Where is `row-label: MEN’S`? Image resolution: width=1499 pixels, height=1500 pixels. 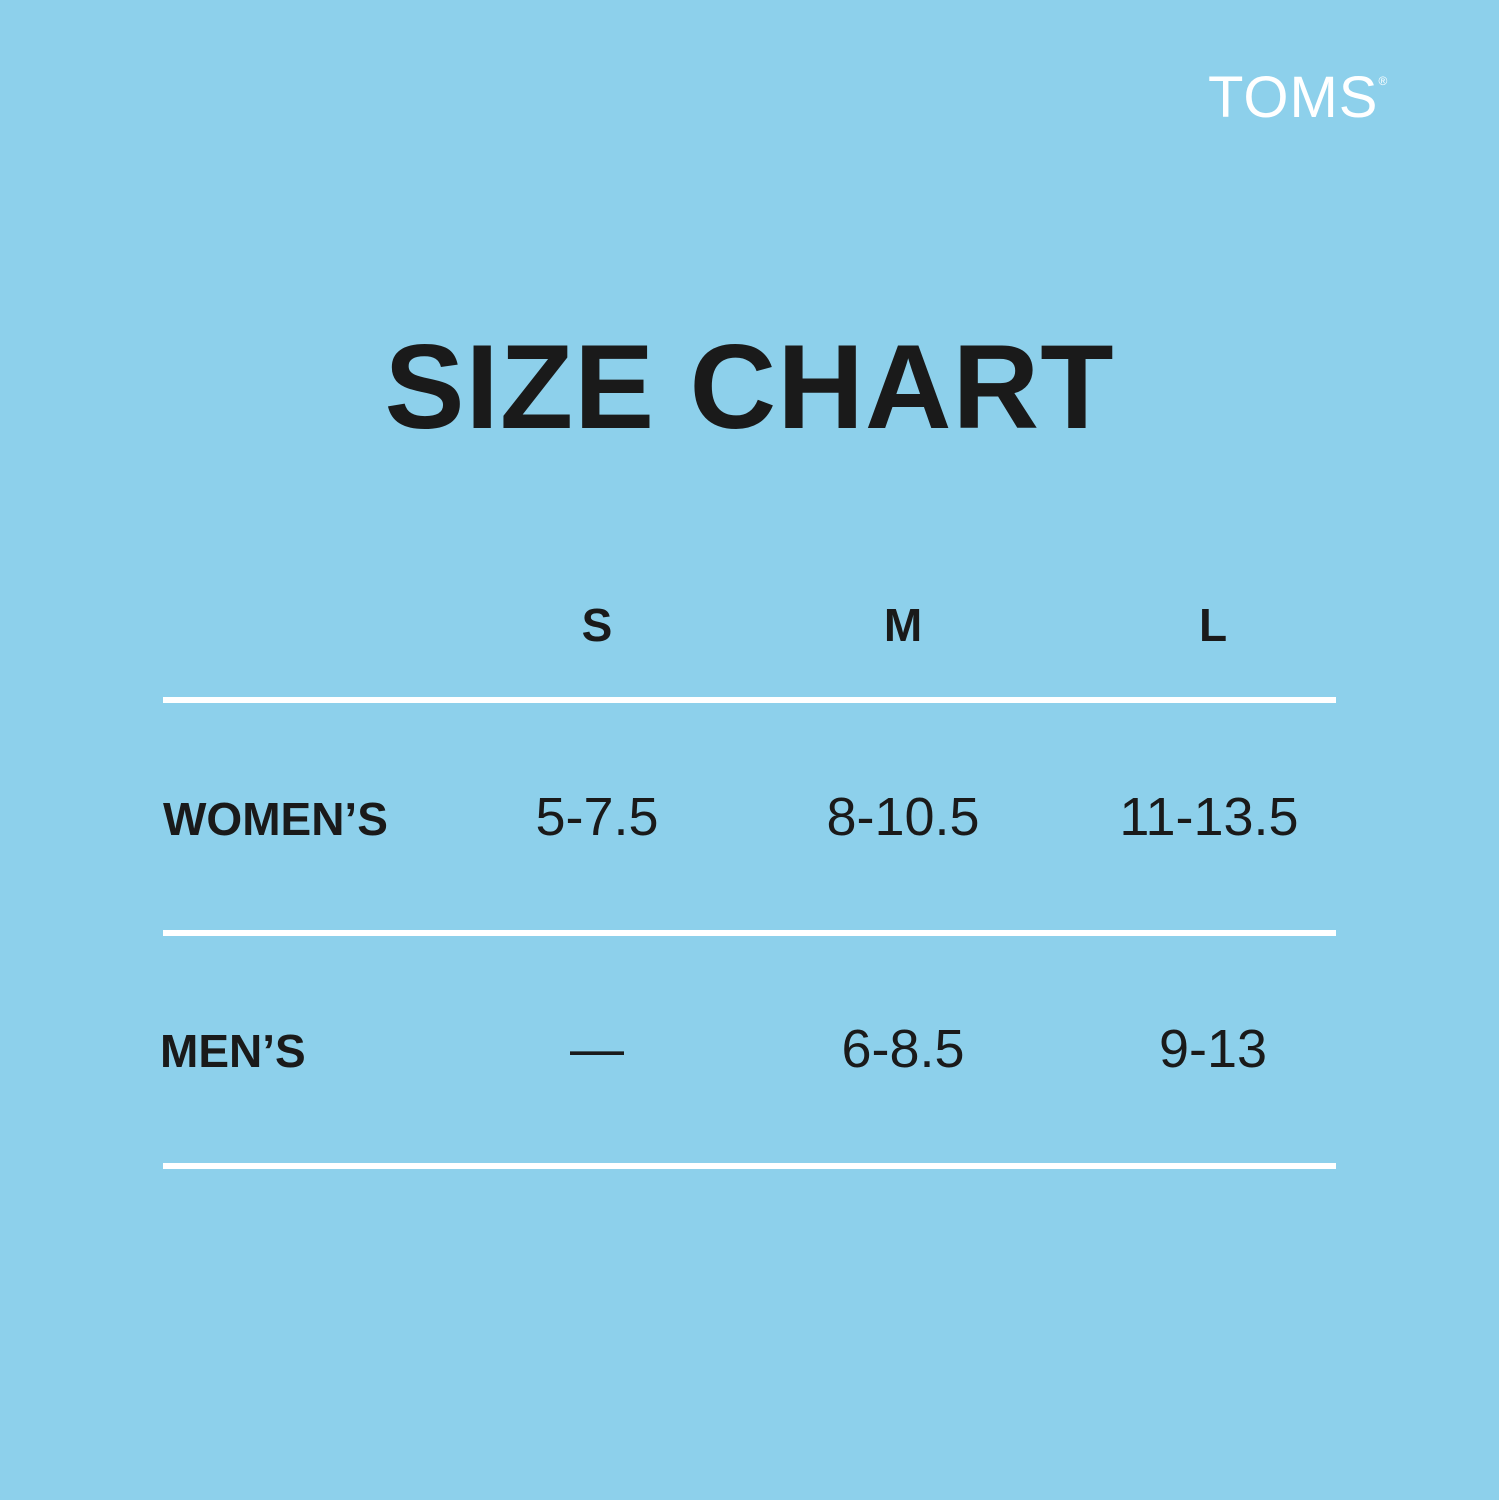 row-label: MEN’S is located at coordinates (233, 1051).